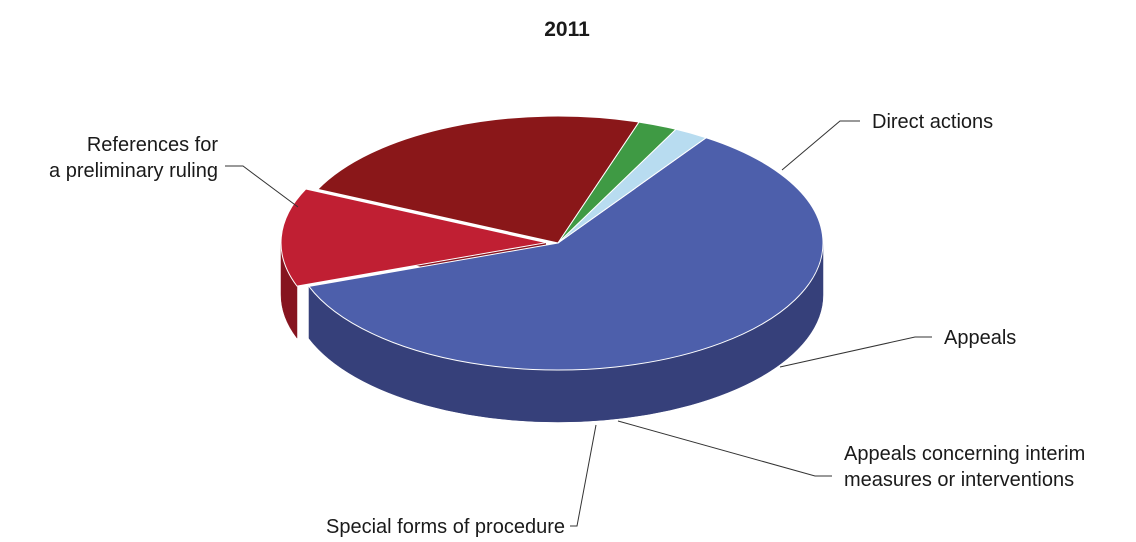 This screenshot has width=1136, height=542. What do you see at coordinates (980, 338) in the screenshot?
I see `slice-label-appeals: Appeals` at bounding box center [980, 338].